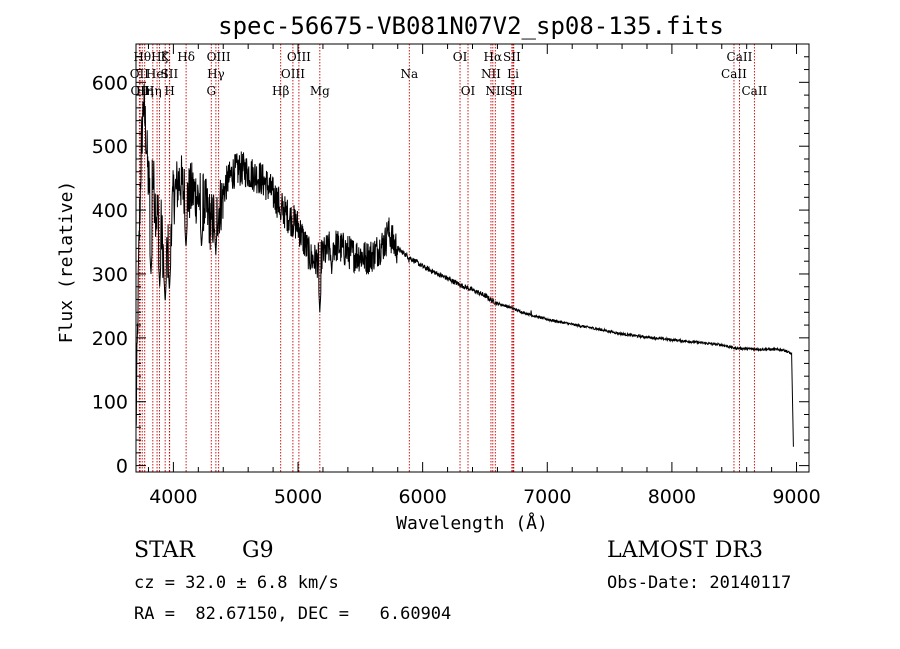  What do you see at coordinates (66, 262) in the screenshot?
I see `y-axis-label: Flux (relative)` at bounding box center [66, 262].